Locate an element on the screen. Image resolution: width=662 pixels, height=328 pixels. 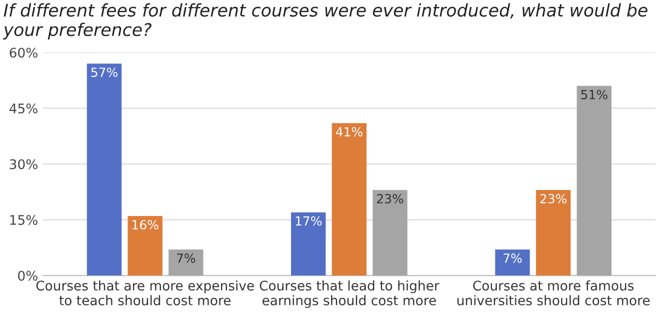
y-tick-label: 30% is located at coordinates (24, 164).